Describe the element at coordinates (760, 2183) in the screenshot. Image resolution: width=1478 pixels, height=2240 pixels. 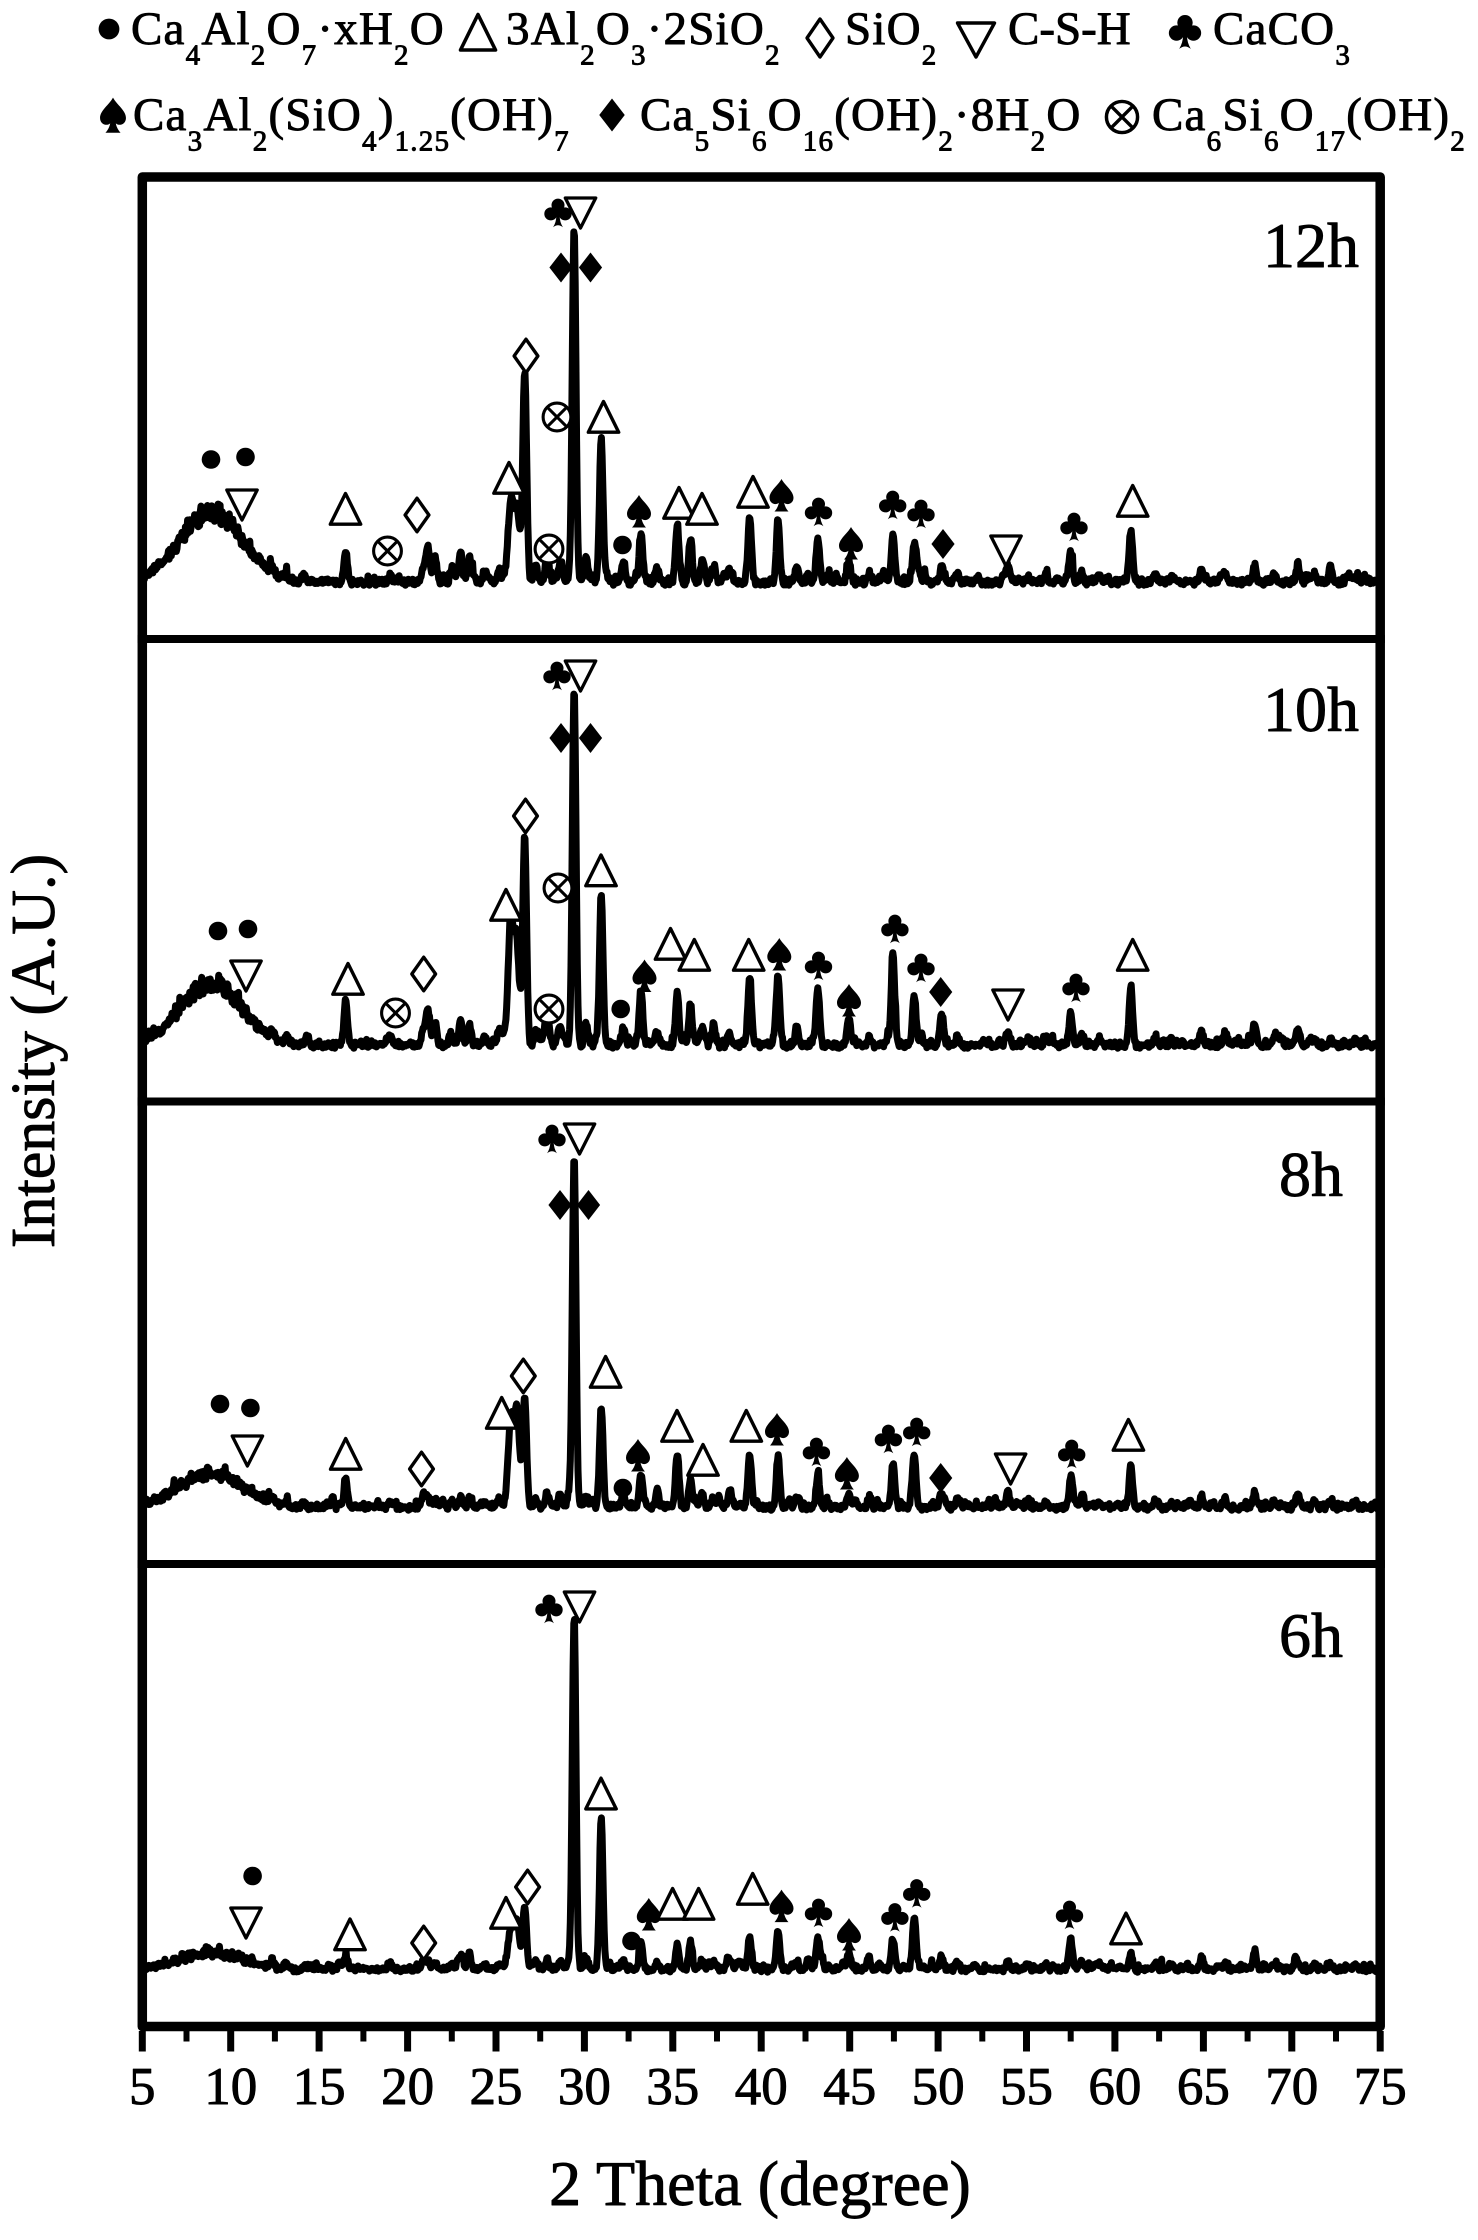
I see `svg-text: 2 Theta (degree)` at that location.